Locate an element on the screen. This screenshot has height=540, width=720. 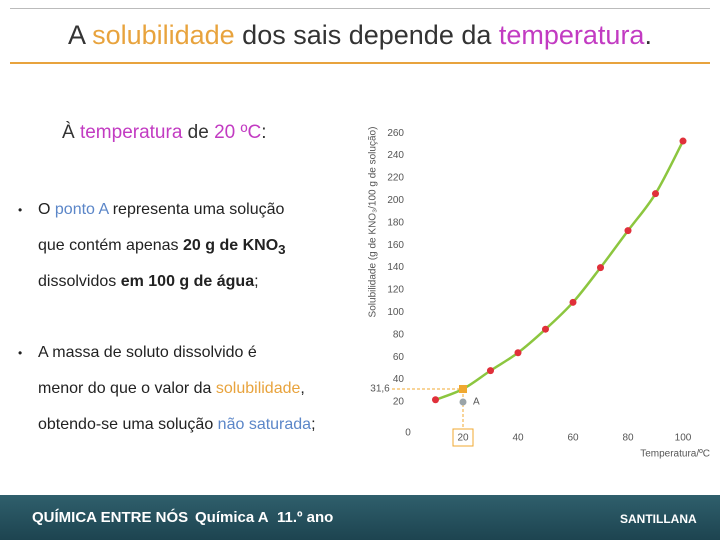
text-segment: dissolvidos is located at coordinates (79, 281).